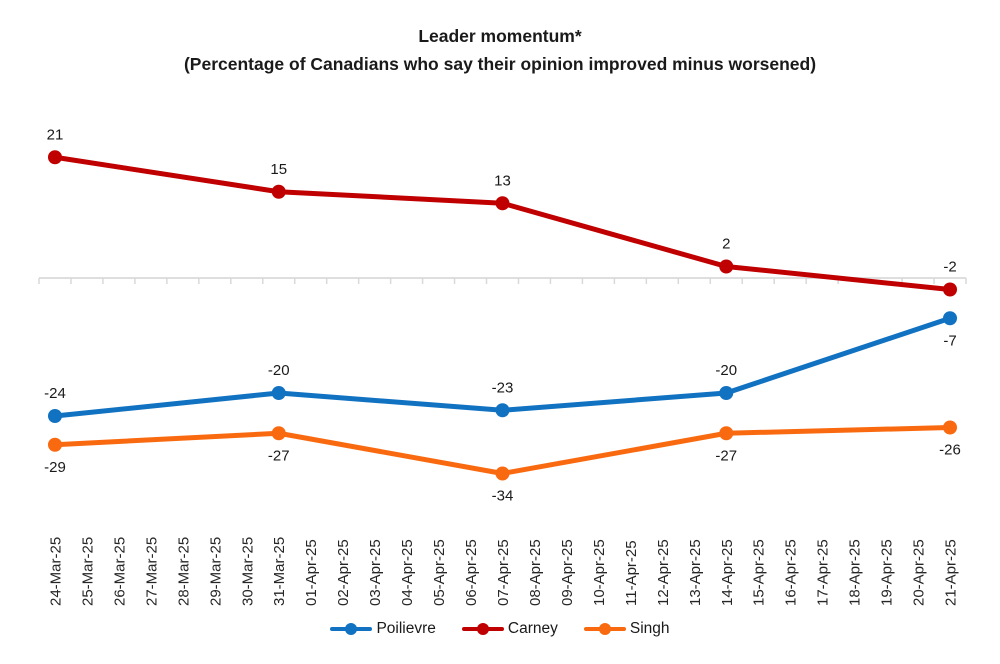 The width and height of the screenshot is (1000, 664). I want to click on x-axis-tick-label: 16-Apr-25, so click(791, 572).